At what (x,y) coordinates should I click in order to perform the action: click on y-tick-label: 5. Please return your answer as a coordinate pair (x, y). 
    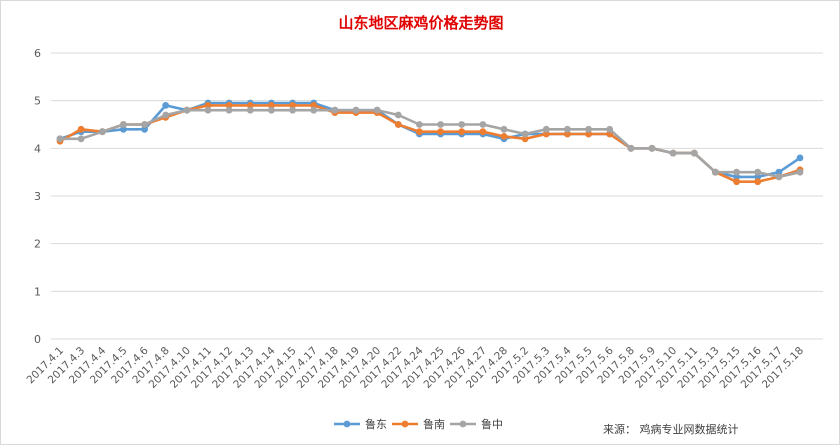
    Looking at the image, I should click on (37, 101).